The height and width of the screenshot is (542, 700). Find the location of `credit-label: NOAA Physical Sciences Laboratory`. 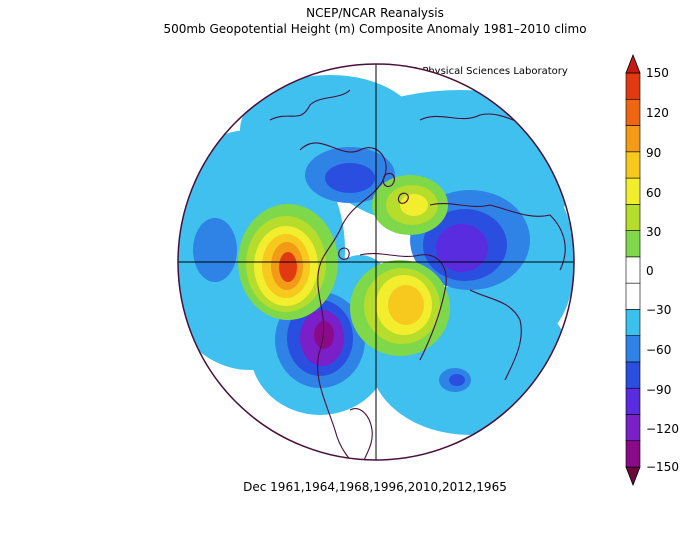

credit-label: NOAA Physical Sciences Laboratory is located at coordinates (479, 71).